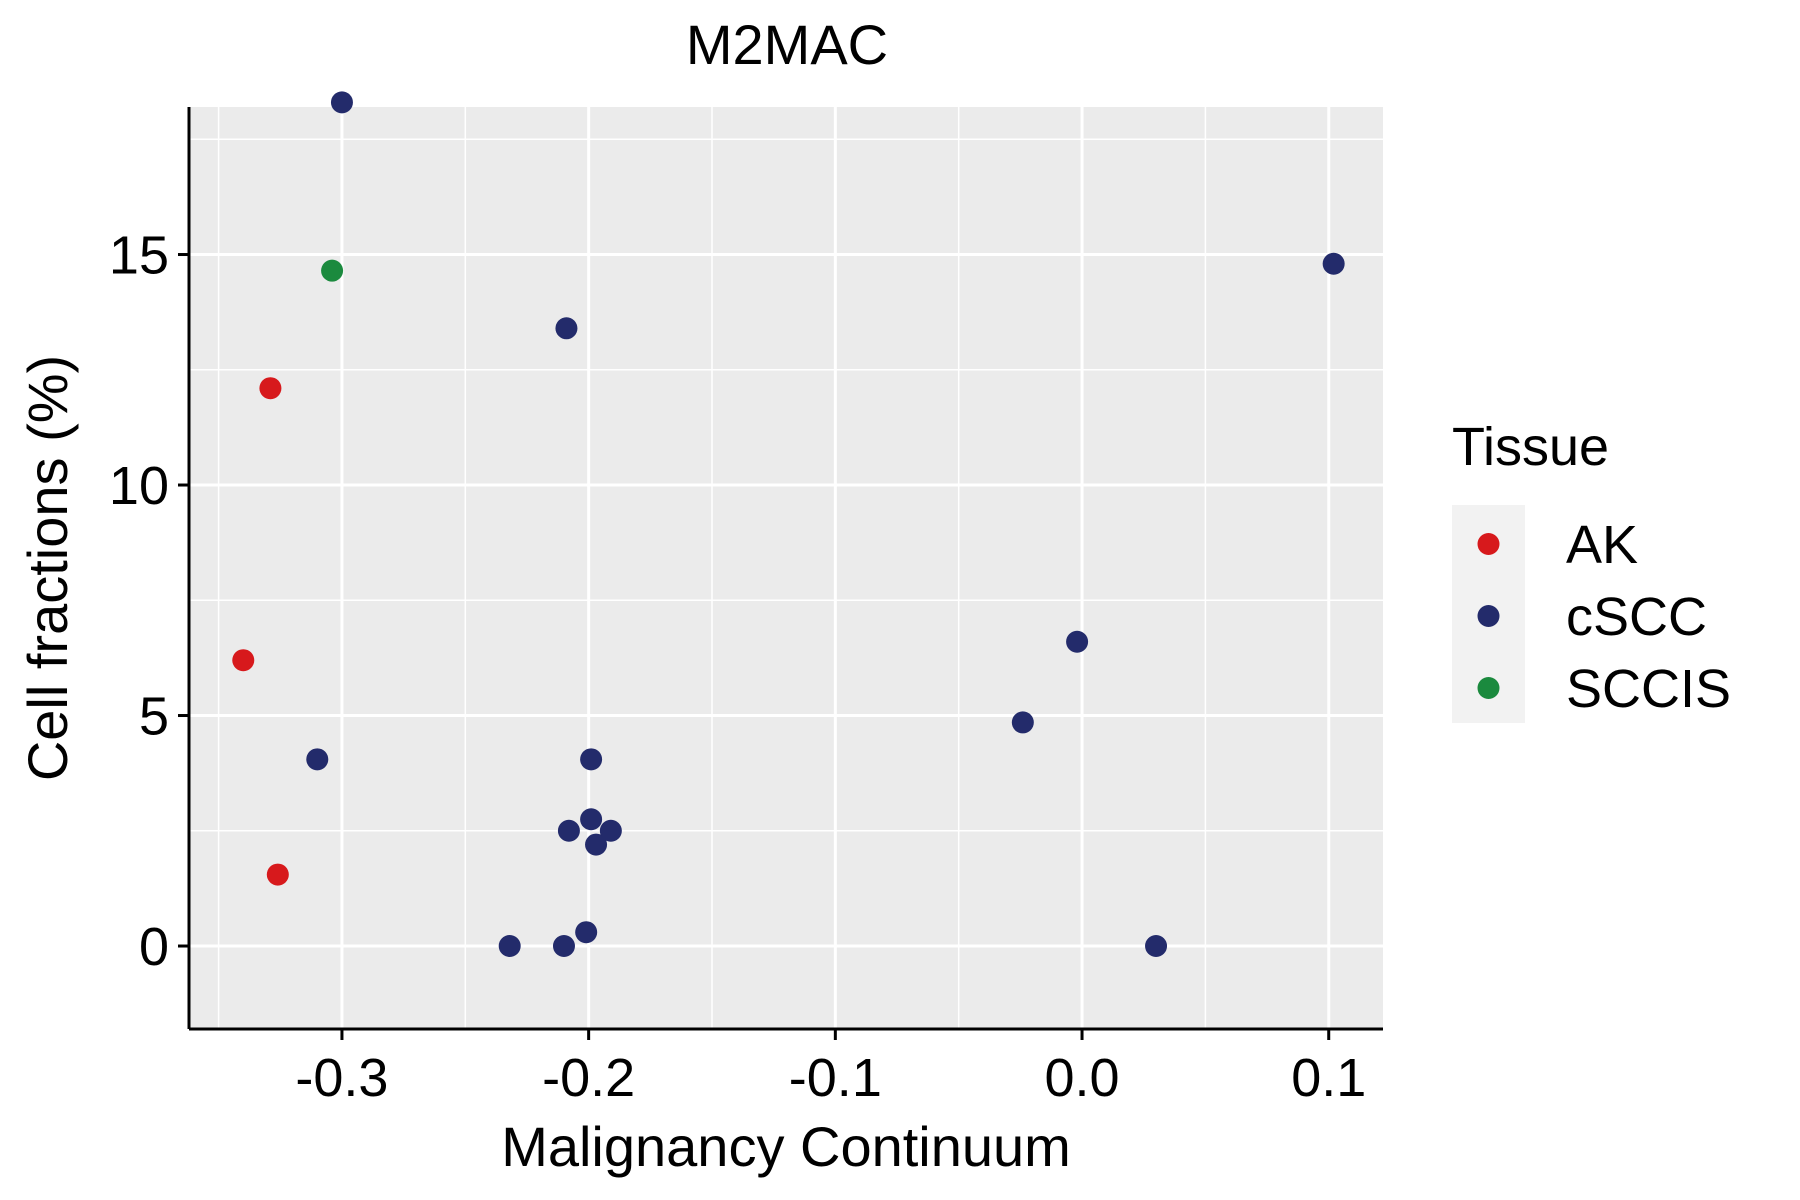 Image resolution: width=1800 pixels, height=1200 pixels. Describe the element at coordinates (1636, 617) in the screenshot. I see `legend-label-cscc: cSCC` at that location.